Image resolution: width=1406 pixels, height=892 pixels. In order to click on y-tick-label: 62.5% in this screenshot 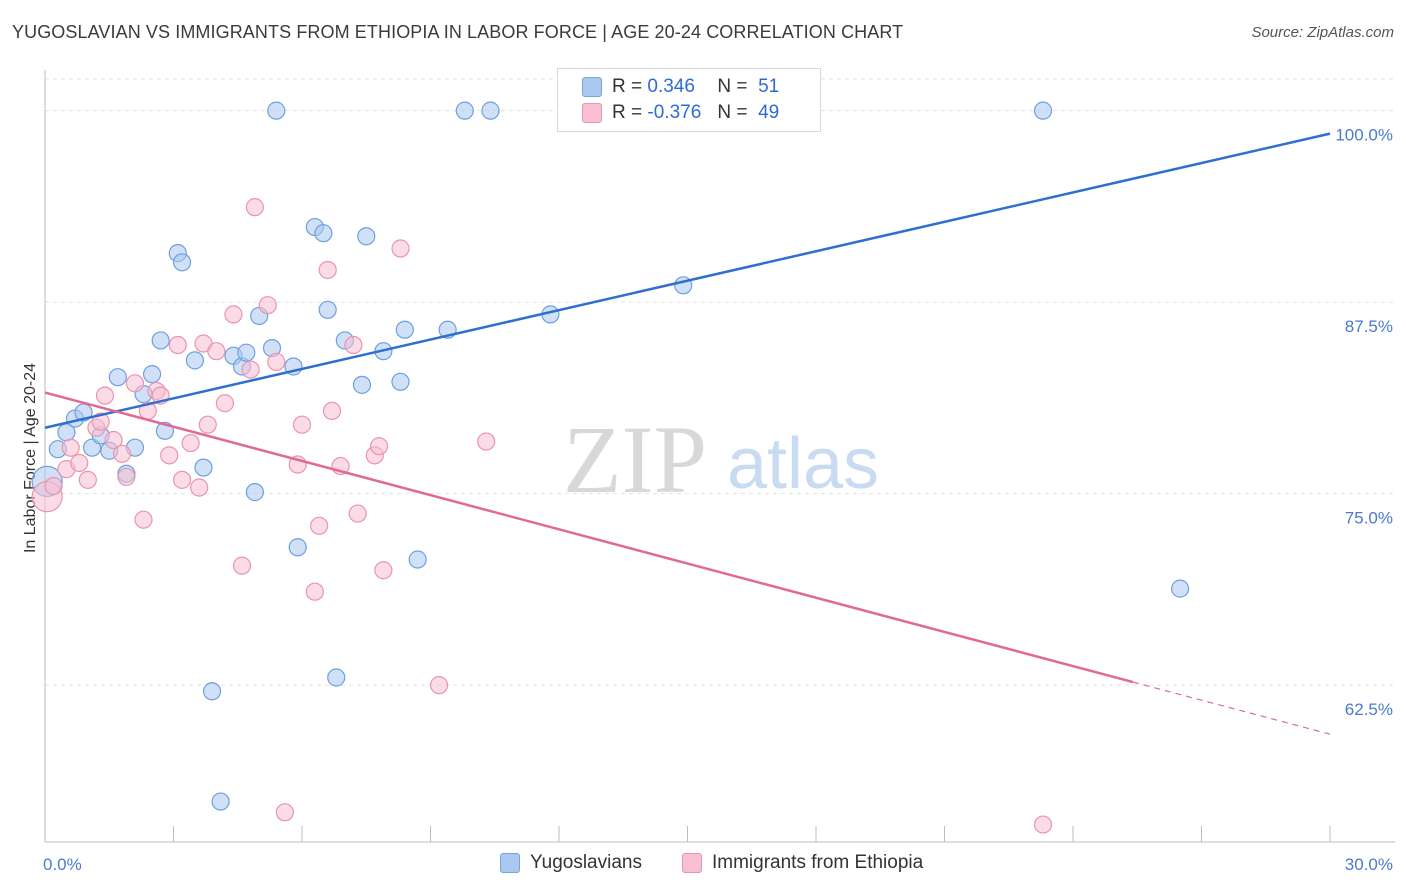, I will do `click(1369, 709)`.